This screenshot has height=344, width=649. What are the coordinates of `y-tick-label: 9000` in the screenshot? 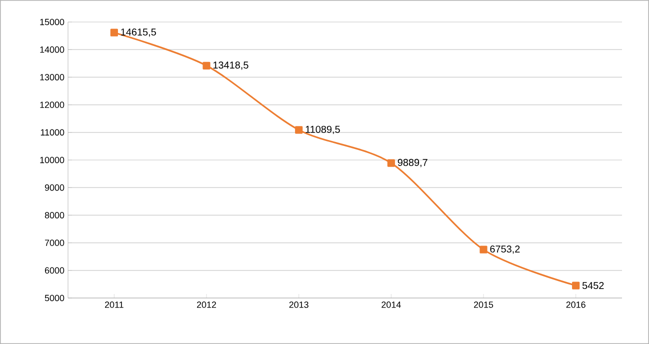 It's located at (54, 187).